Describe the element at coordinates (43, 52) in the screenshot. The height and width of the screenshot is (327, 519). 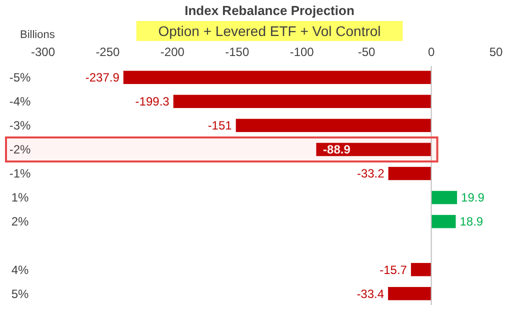
I see `x-tick-label: -300` at that location.